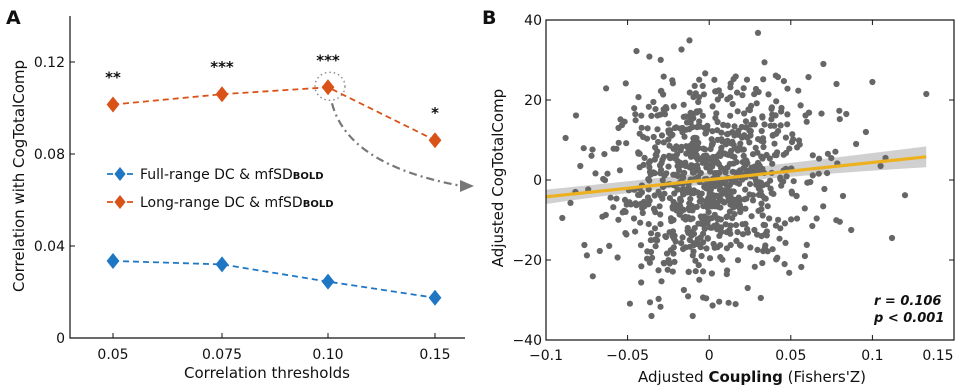 This screenshot has width=968, height=389. I want to click on panel-a-marker, so click(328, 87).